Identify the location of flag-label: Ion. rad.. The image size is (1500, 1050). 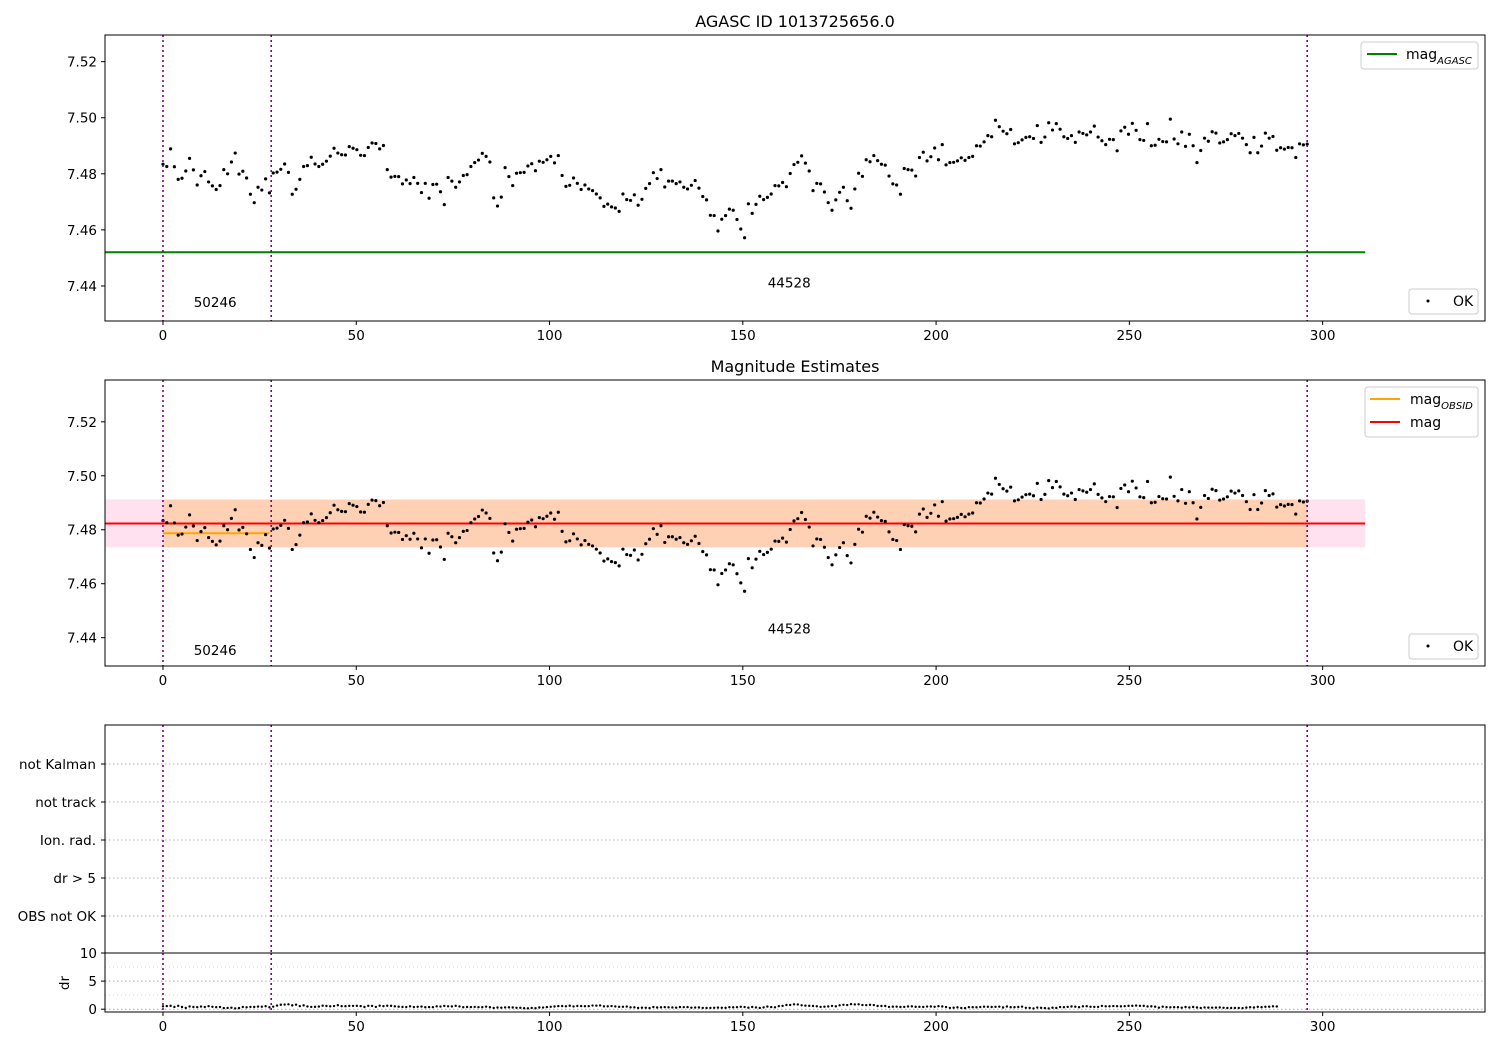
(68, 841).